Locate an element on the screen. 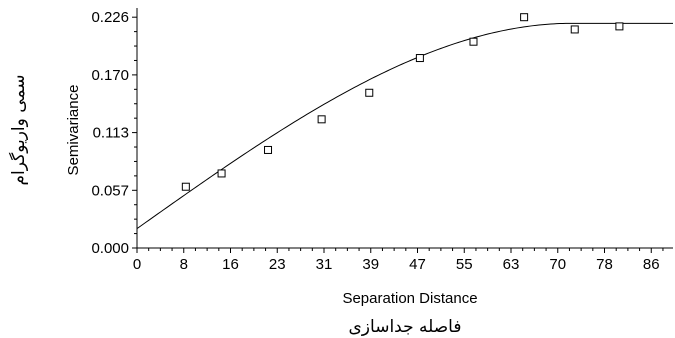 The image size is (675, 338). x-tick-label: 55 is located at coordinates (464, 264).